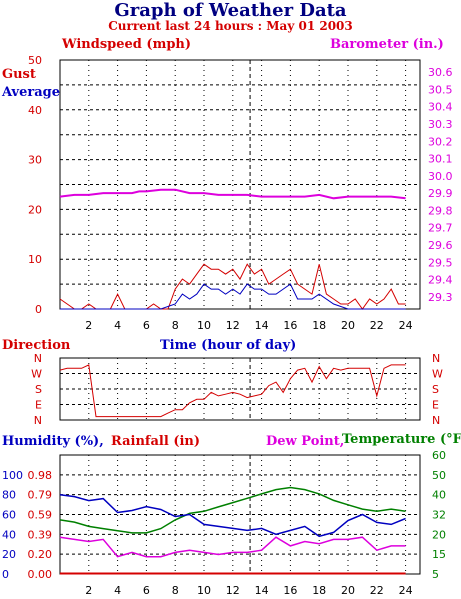  I want to click on temperature-tick-label: 20, so click(439, 534).